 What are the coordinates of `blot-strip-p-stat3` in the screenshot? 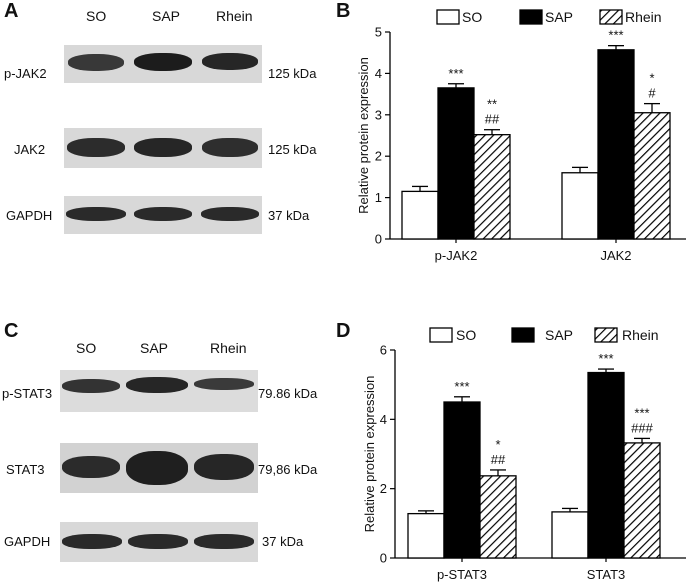 It's located at (159, 391).